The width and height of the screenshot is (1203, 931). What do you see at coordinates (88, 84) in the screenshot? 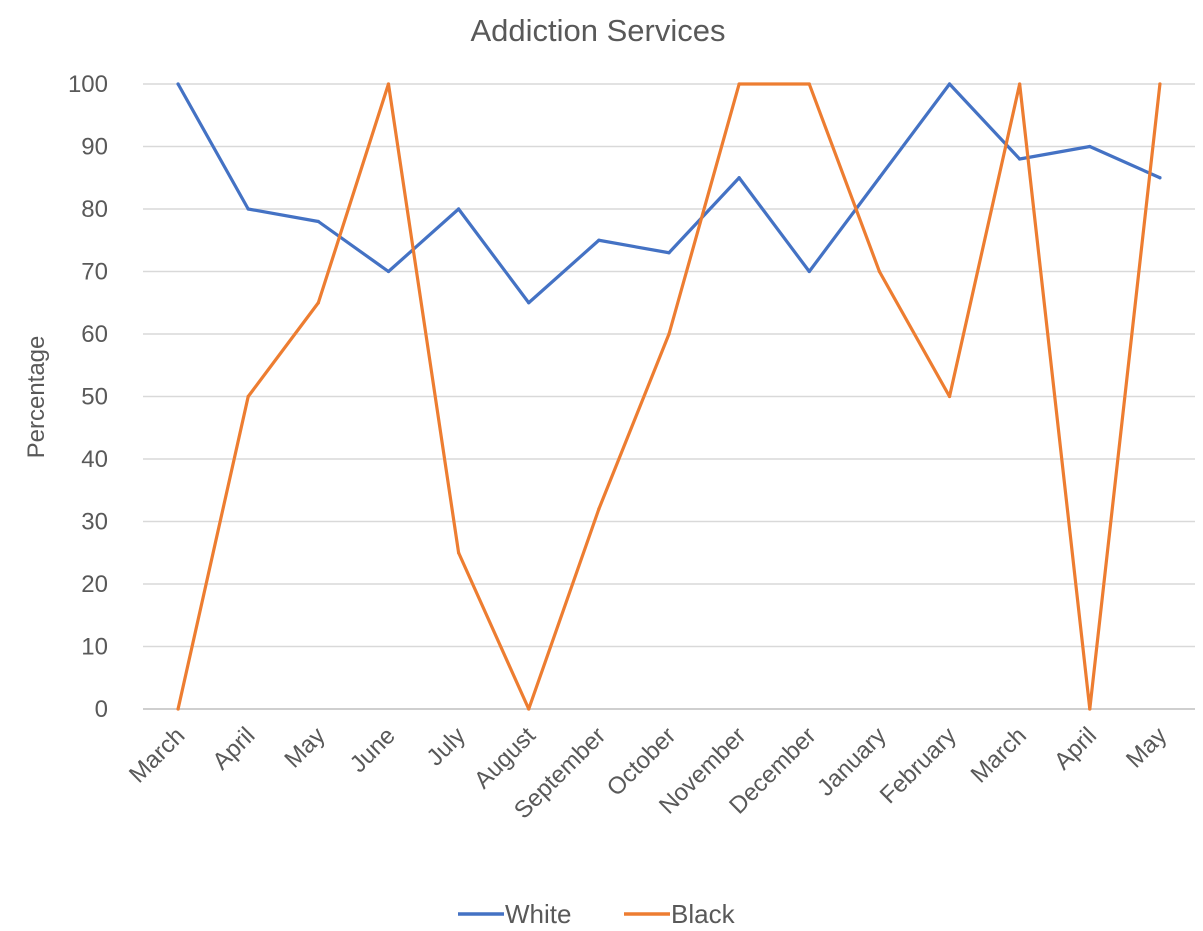
I see `y-tick-label: 100` at bounding box center [88, 84].